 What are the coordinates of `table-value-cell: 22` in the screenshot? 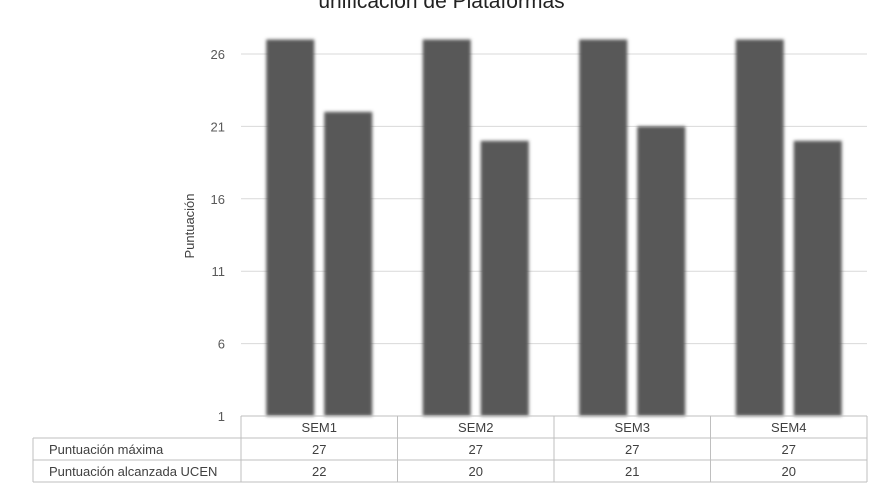 It's located at (319, 471).